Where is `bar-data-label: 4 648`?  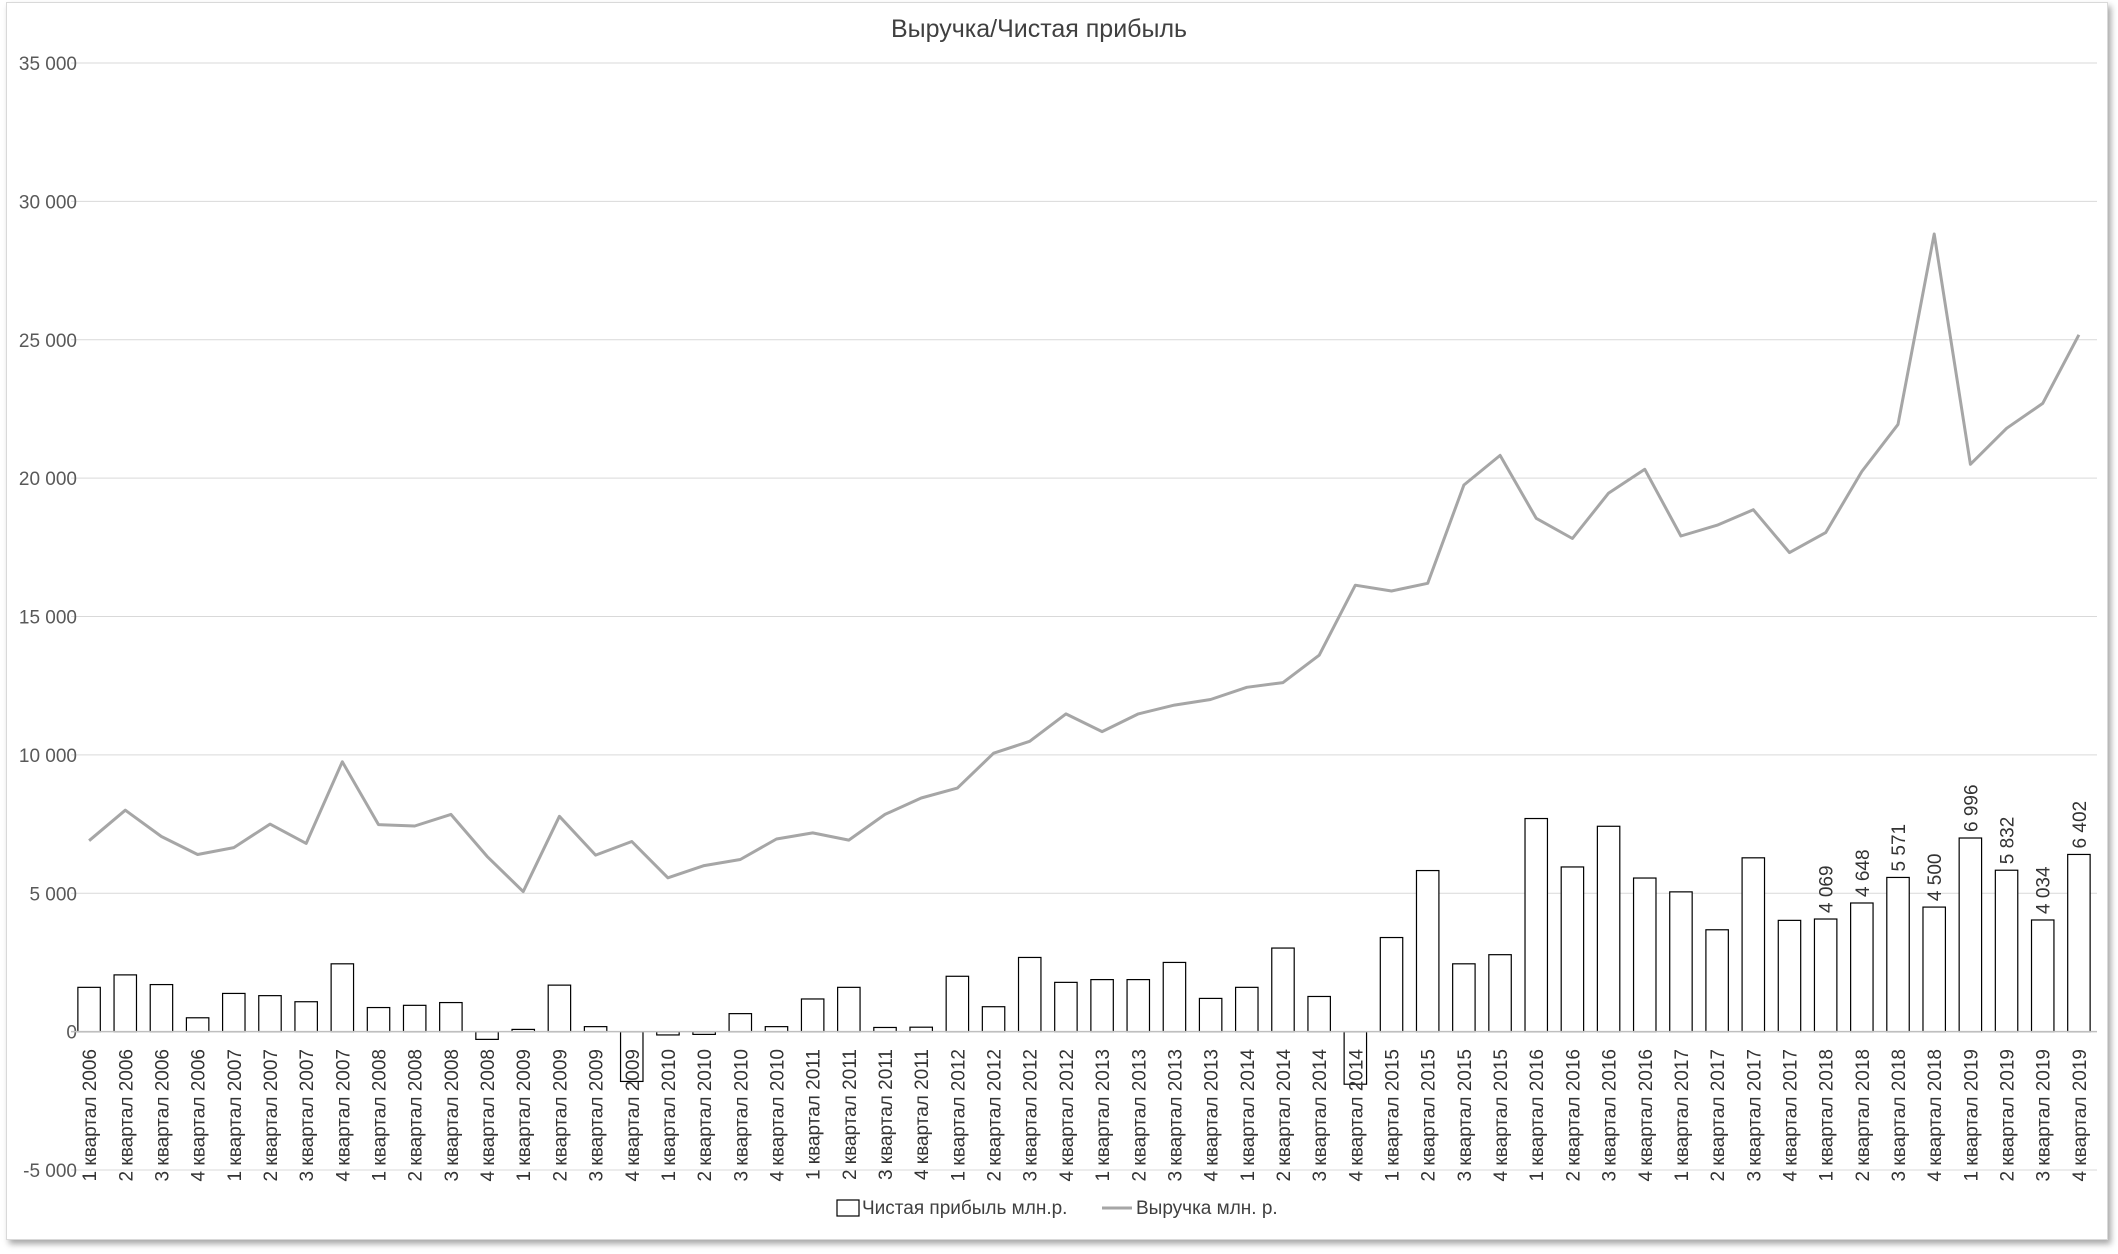
bar-data-label: 4 648 is located at coordinates (1863, 873).